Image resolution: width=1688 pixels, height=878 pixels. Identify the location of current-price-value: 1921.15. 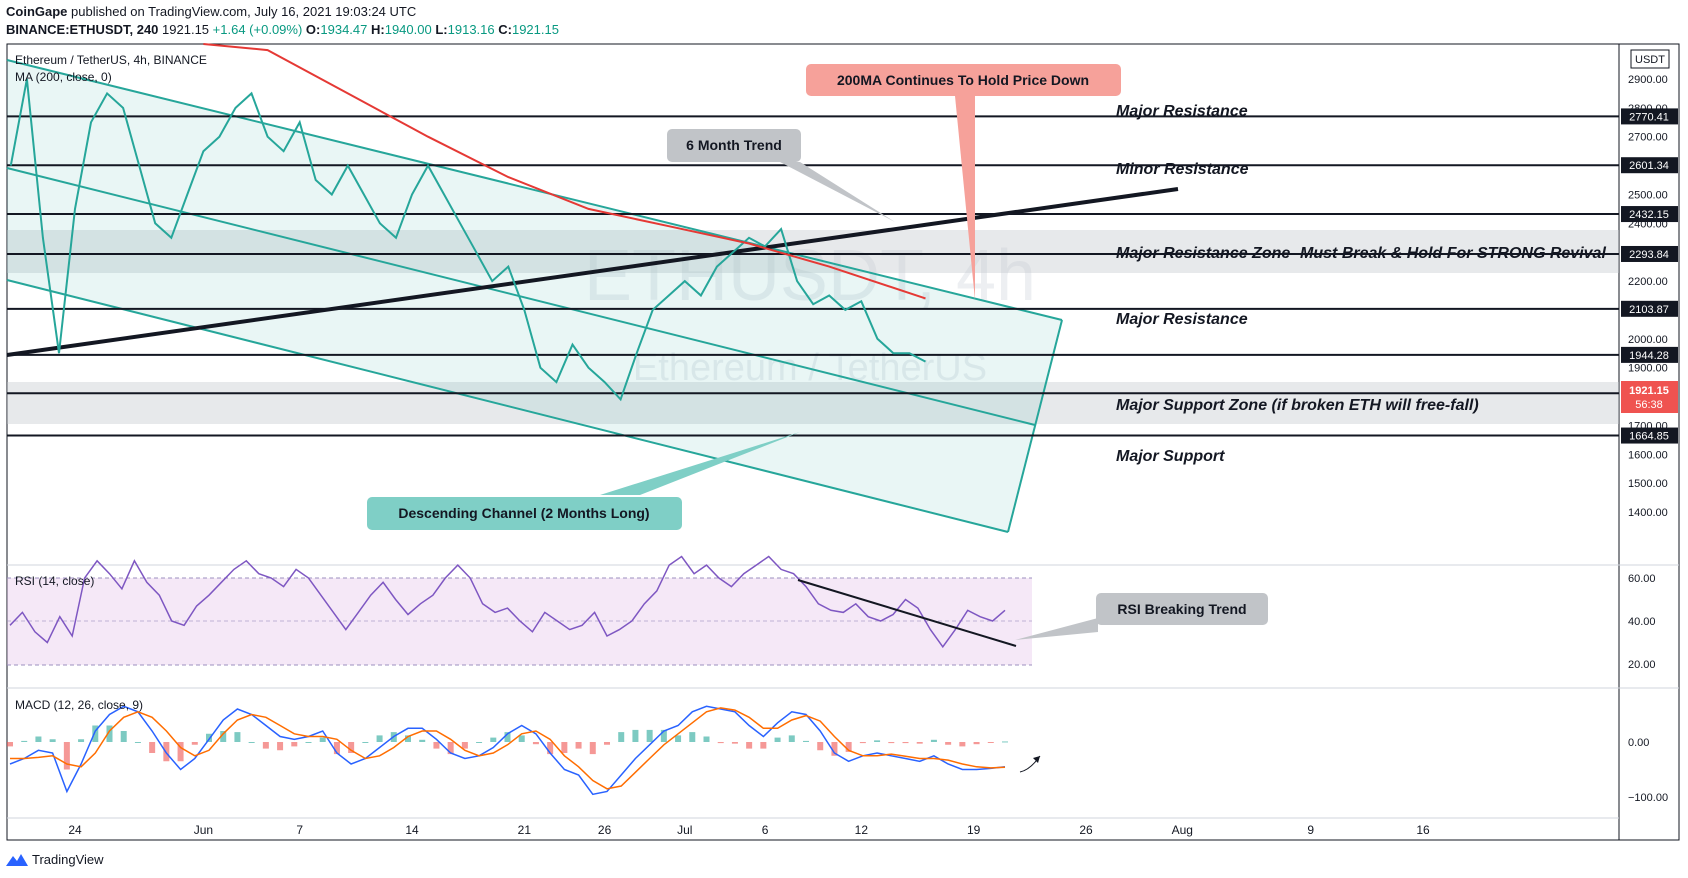
(1649, 391).